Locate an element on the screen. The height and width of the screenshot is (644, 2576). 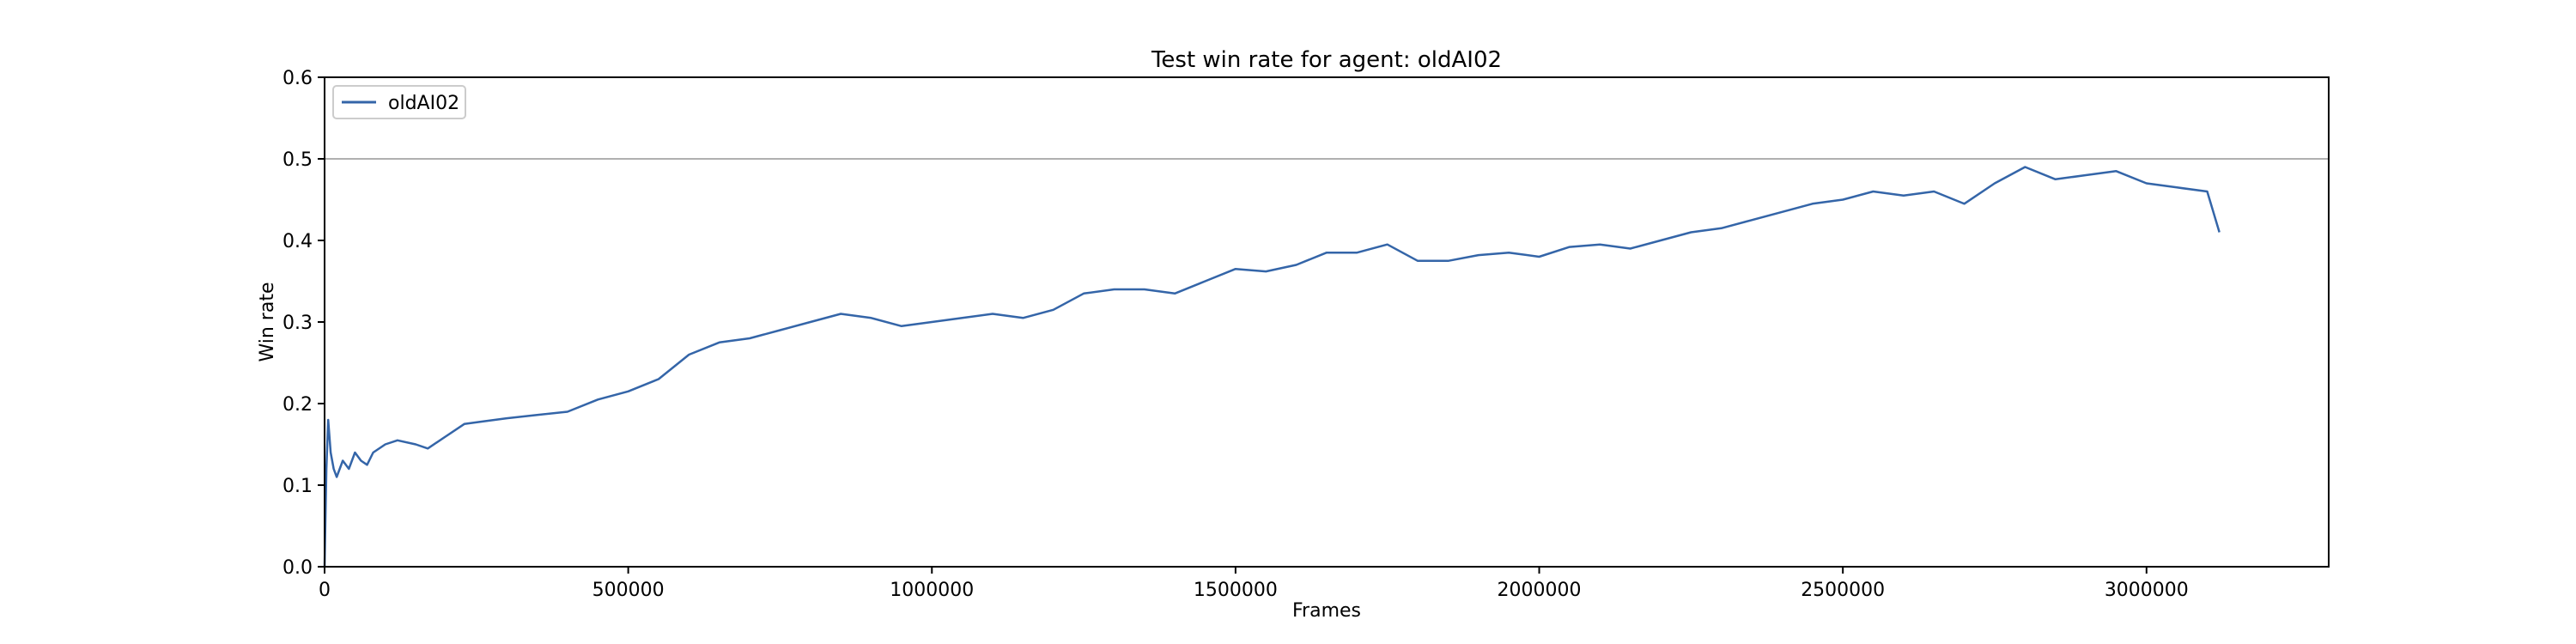
chart-title: Test win rate for agent: oldAI02 is located at coordinates (1327, 60).